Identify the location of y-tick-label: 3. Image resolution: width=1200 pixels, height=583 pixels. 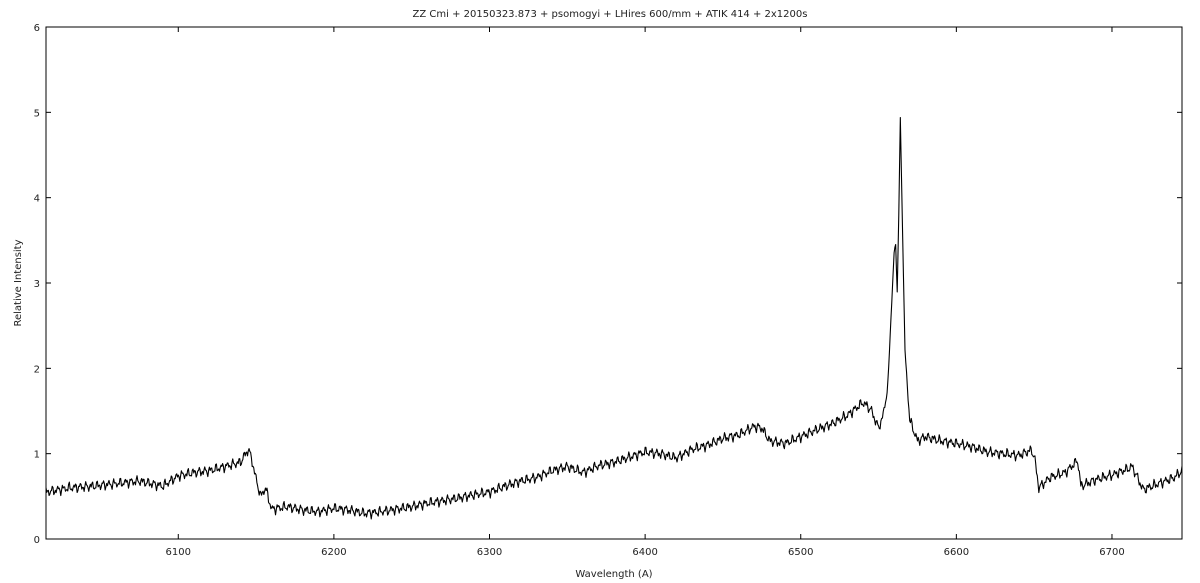
(37, 284).